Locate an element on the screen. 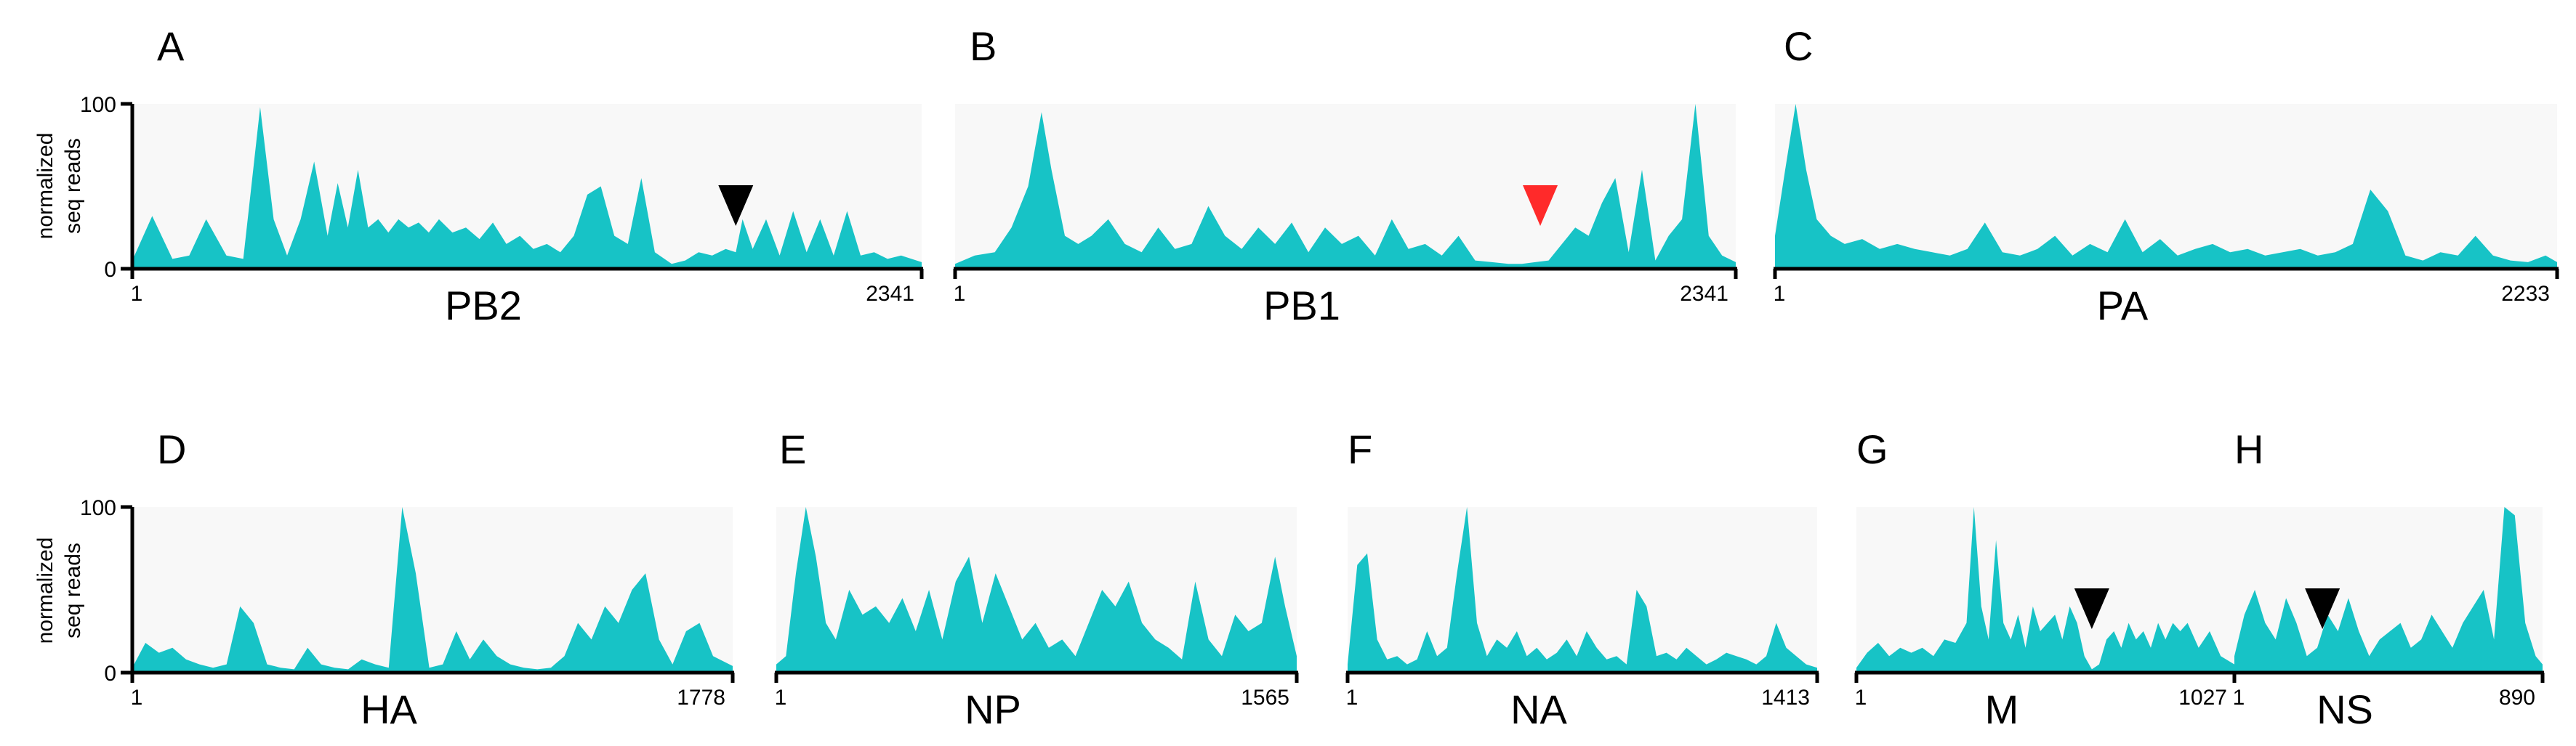  coverage-area-na is located at coordinates (1582, 590).